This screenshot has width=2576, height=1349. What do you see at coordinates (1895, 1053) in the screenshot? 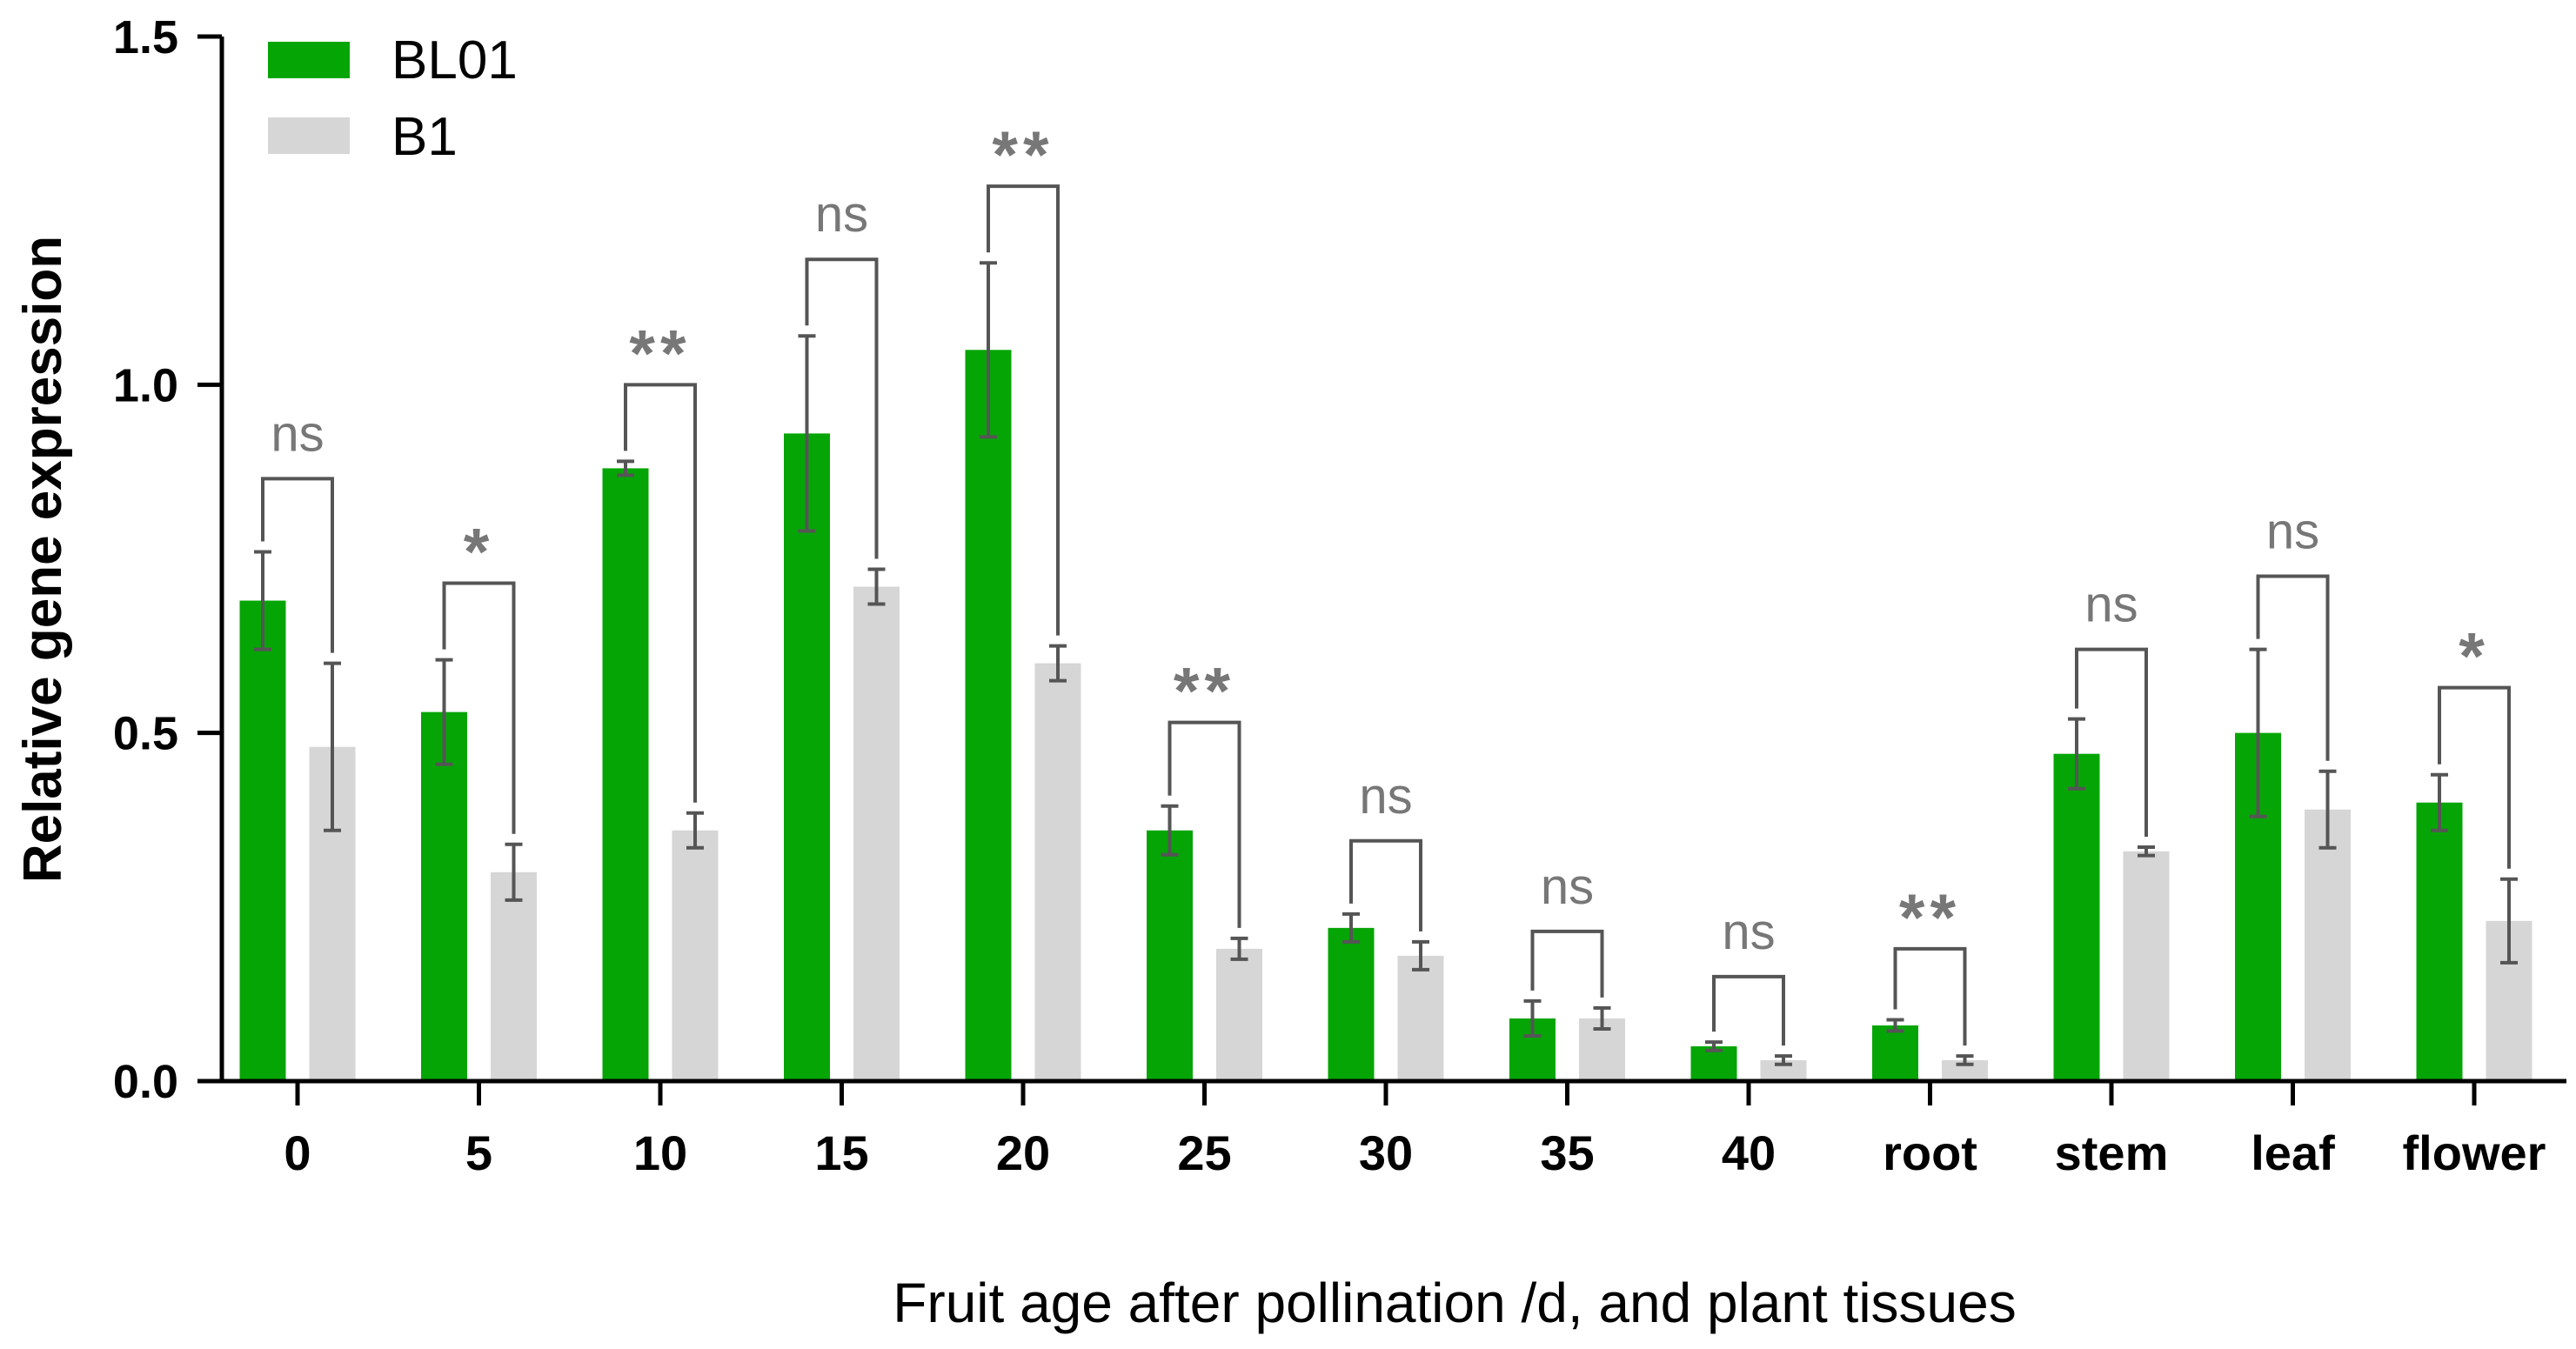
I see `bar-bl01-root` at bounding box center [1895, 1053].